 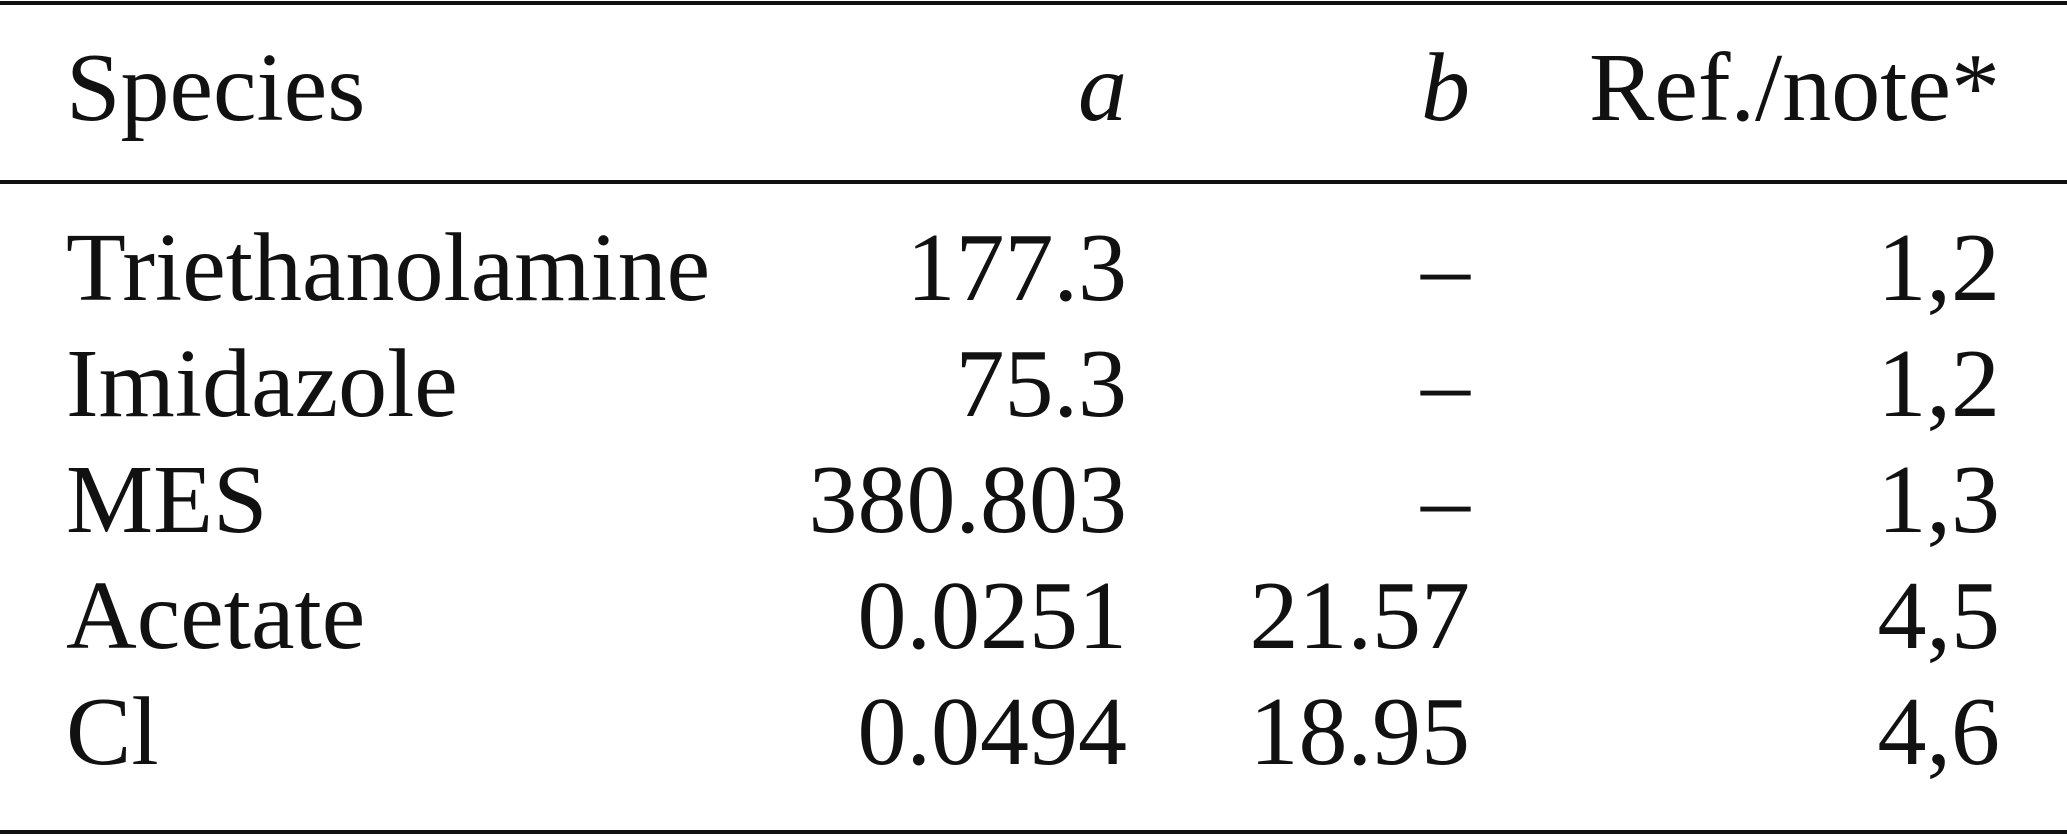 What do you see at coordinates (388, 268) in the screenshot?
I see `species-cell: Triethanolamine` at bounding box center [388, 268].